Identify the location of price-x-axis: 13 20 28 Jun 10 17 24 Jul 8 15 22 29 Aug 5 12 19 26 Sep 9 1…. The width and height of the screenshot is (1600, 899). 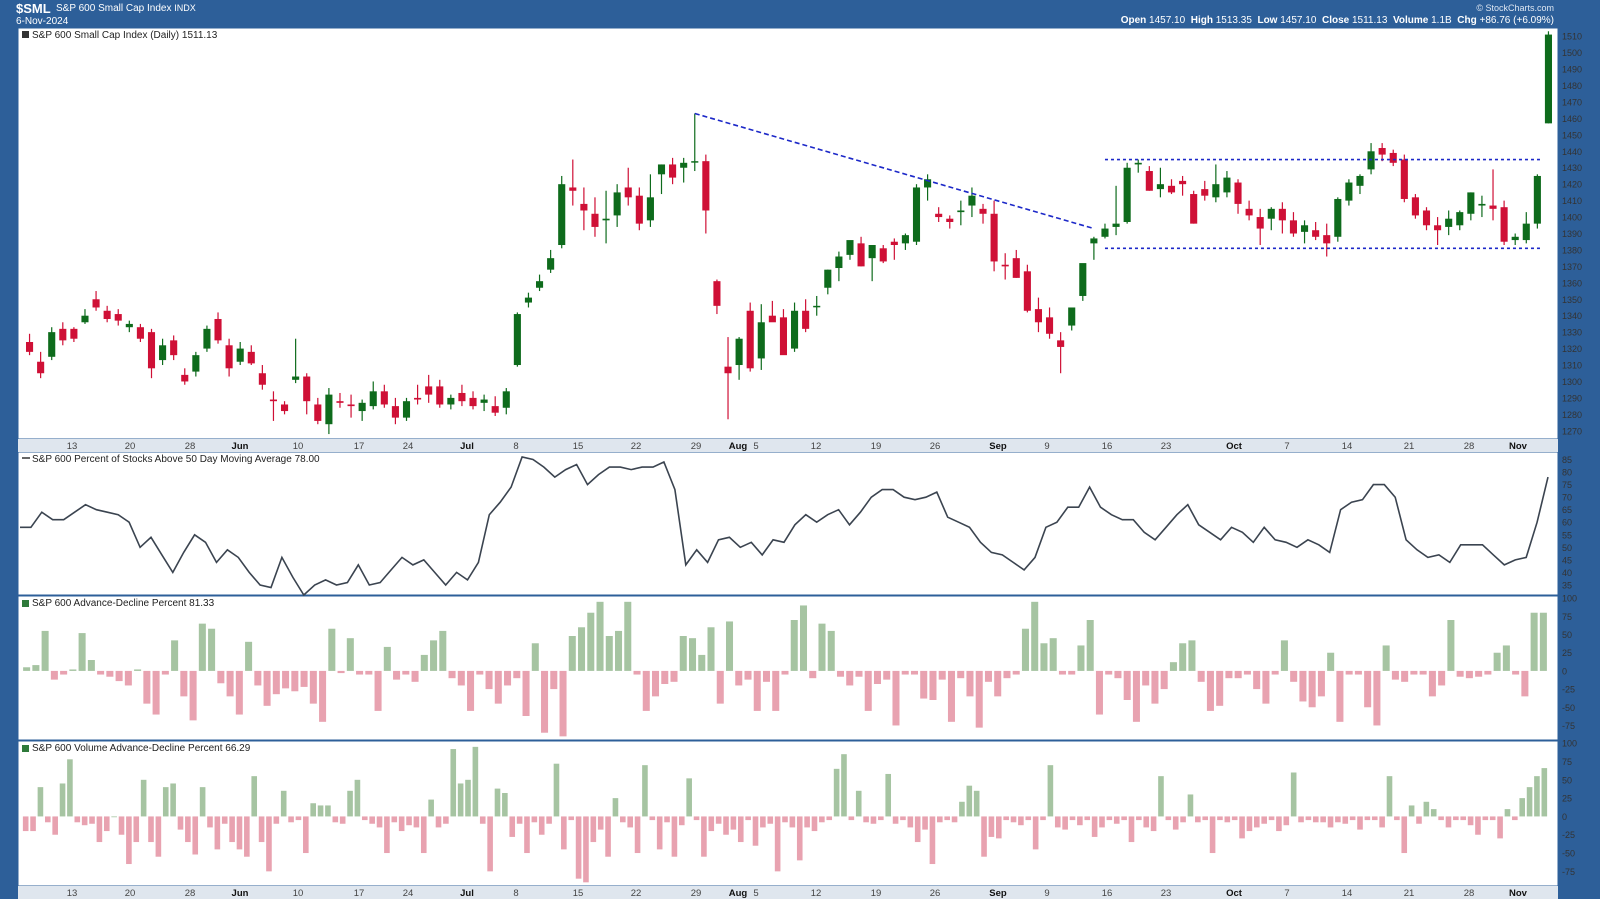
(788, 445).